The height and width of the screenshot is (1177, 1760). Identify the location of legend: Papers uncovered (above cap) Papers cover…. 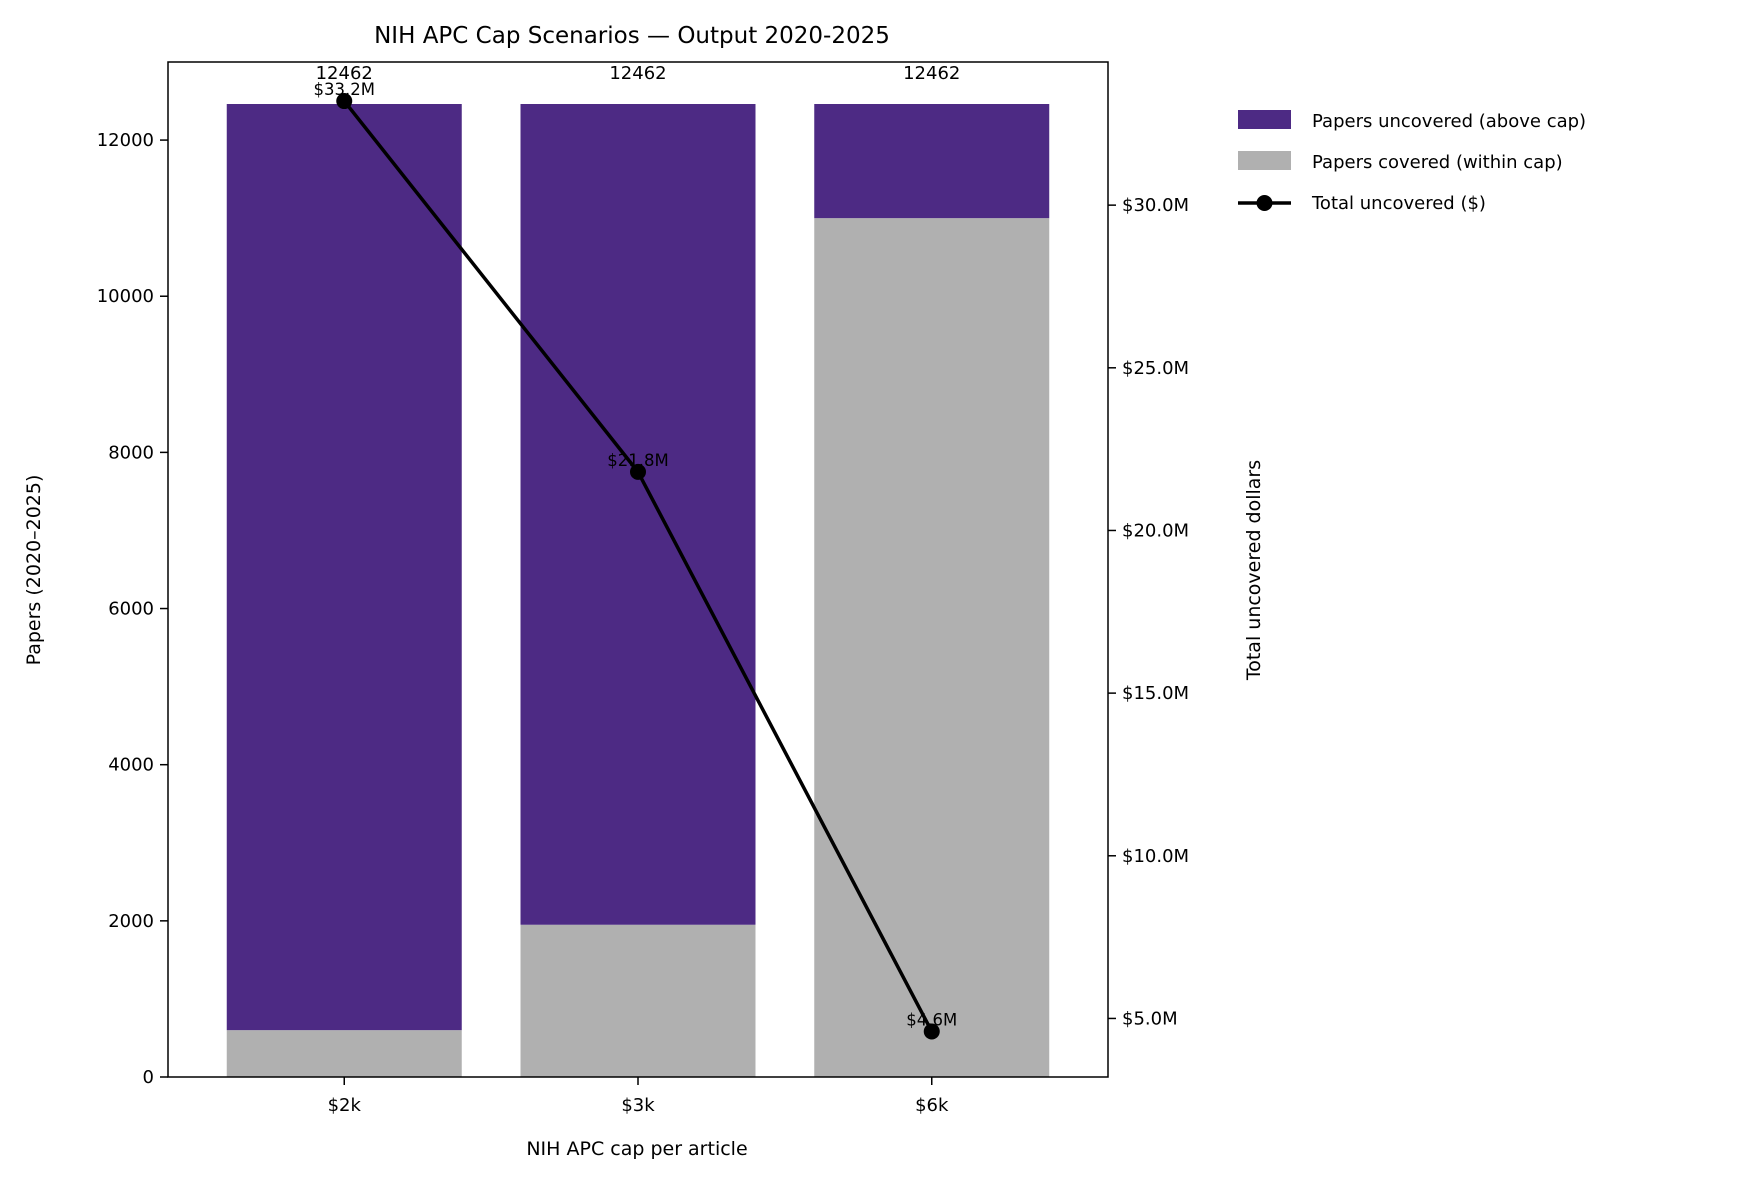
(1412, 162).